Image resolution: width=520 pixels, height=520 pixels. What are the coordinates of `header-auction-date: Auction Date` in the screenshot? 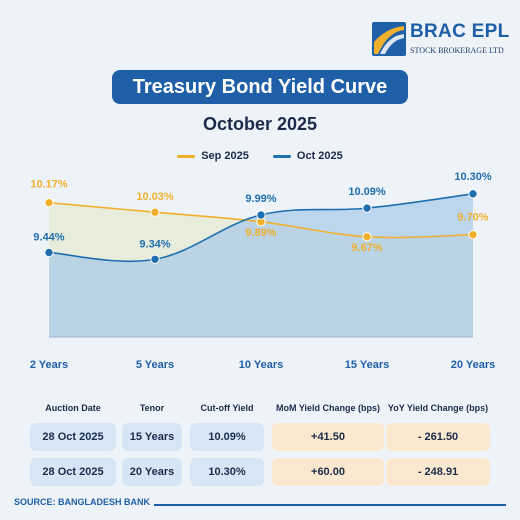 It's located at (73, 408).